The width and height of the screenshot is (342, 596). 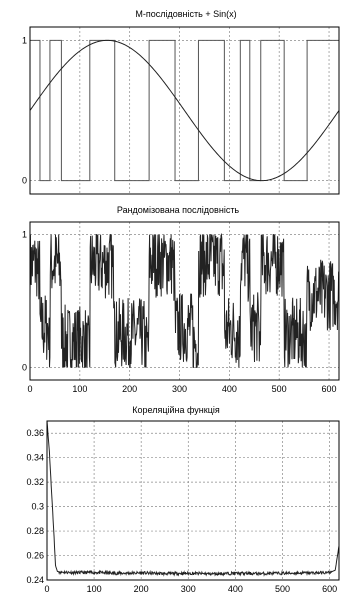 What do you see at coordinates (179, 389) in the screenshot?
I see `chart-2-x-tick-label: 300` at bounding box center [179, 389].